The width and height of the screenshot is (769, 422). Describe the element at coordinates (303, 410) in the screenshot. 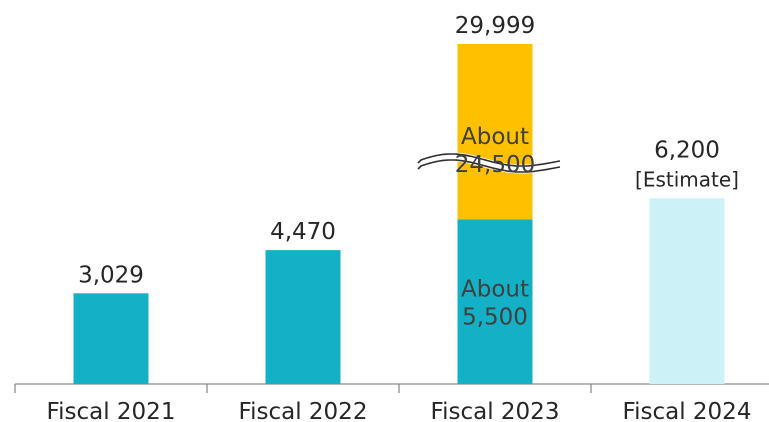

I see `x-tick-label: Fiscal 2022` at that location.